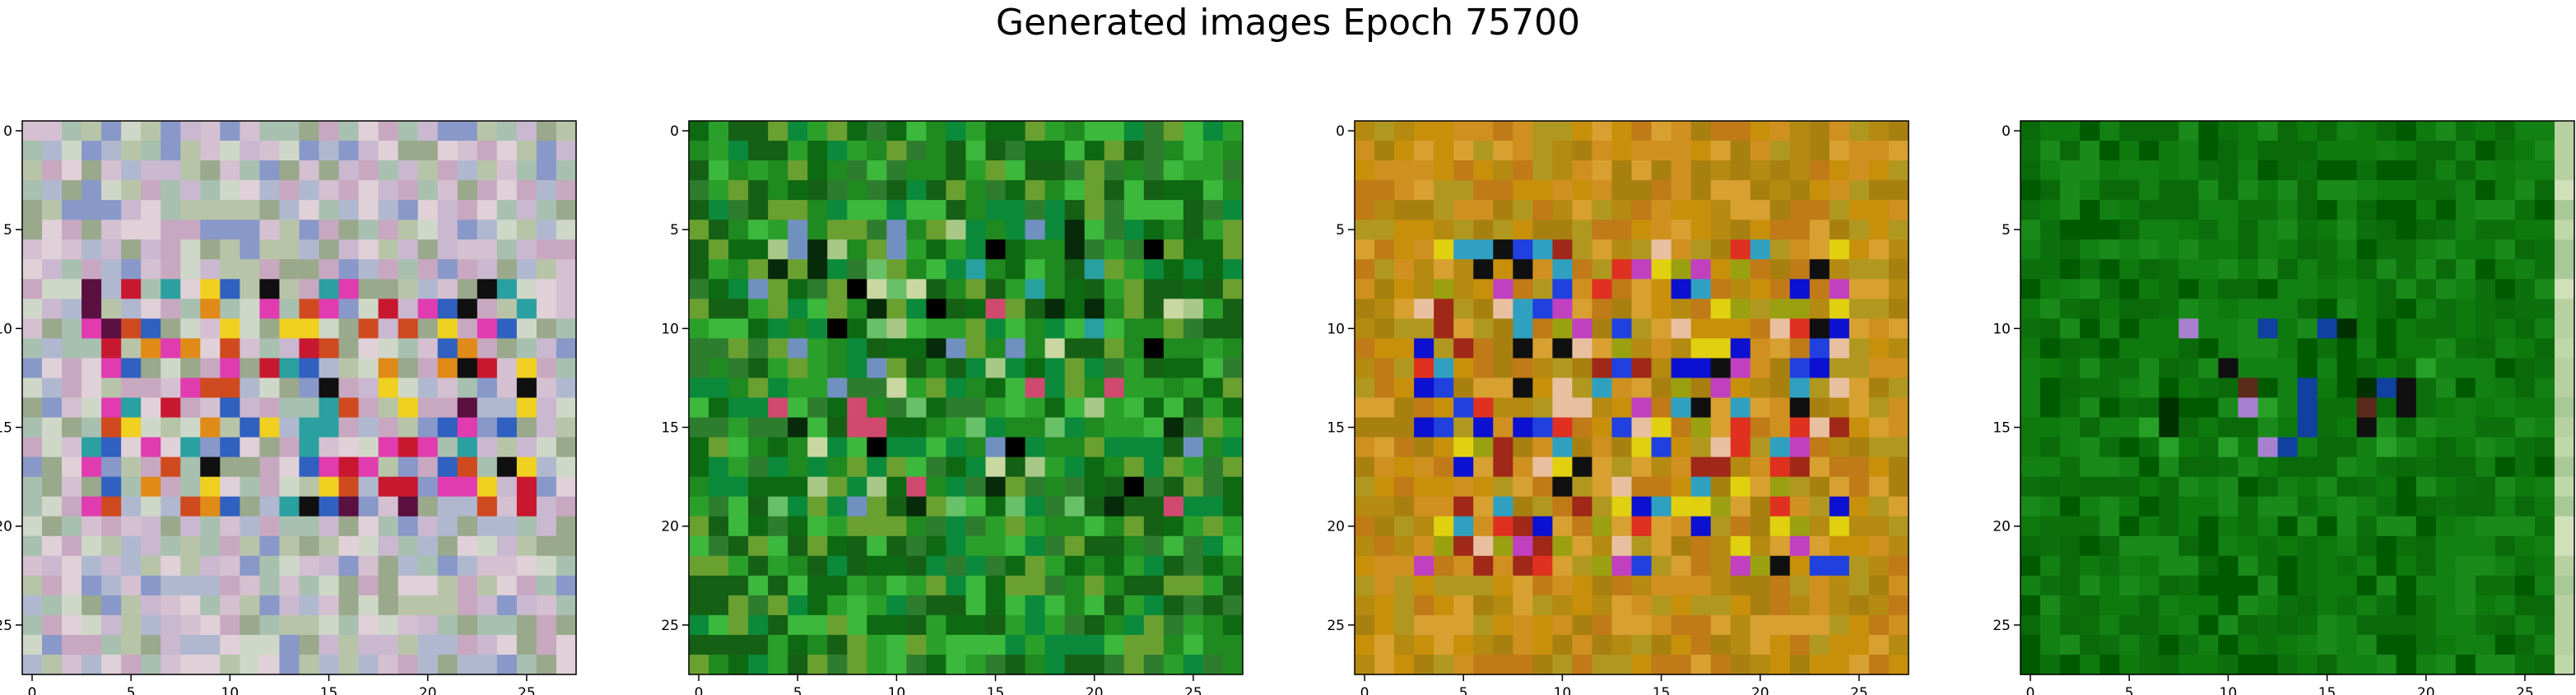  I want to click on x-tick-label: 20, so click(1760, 690).